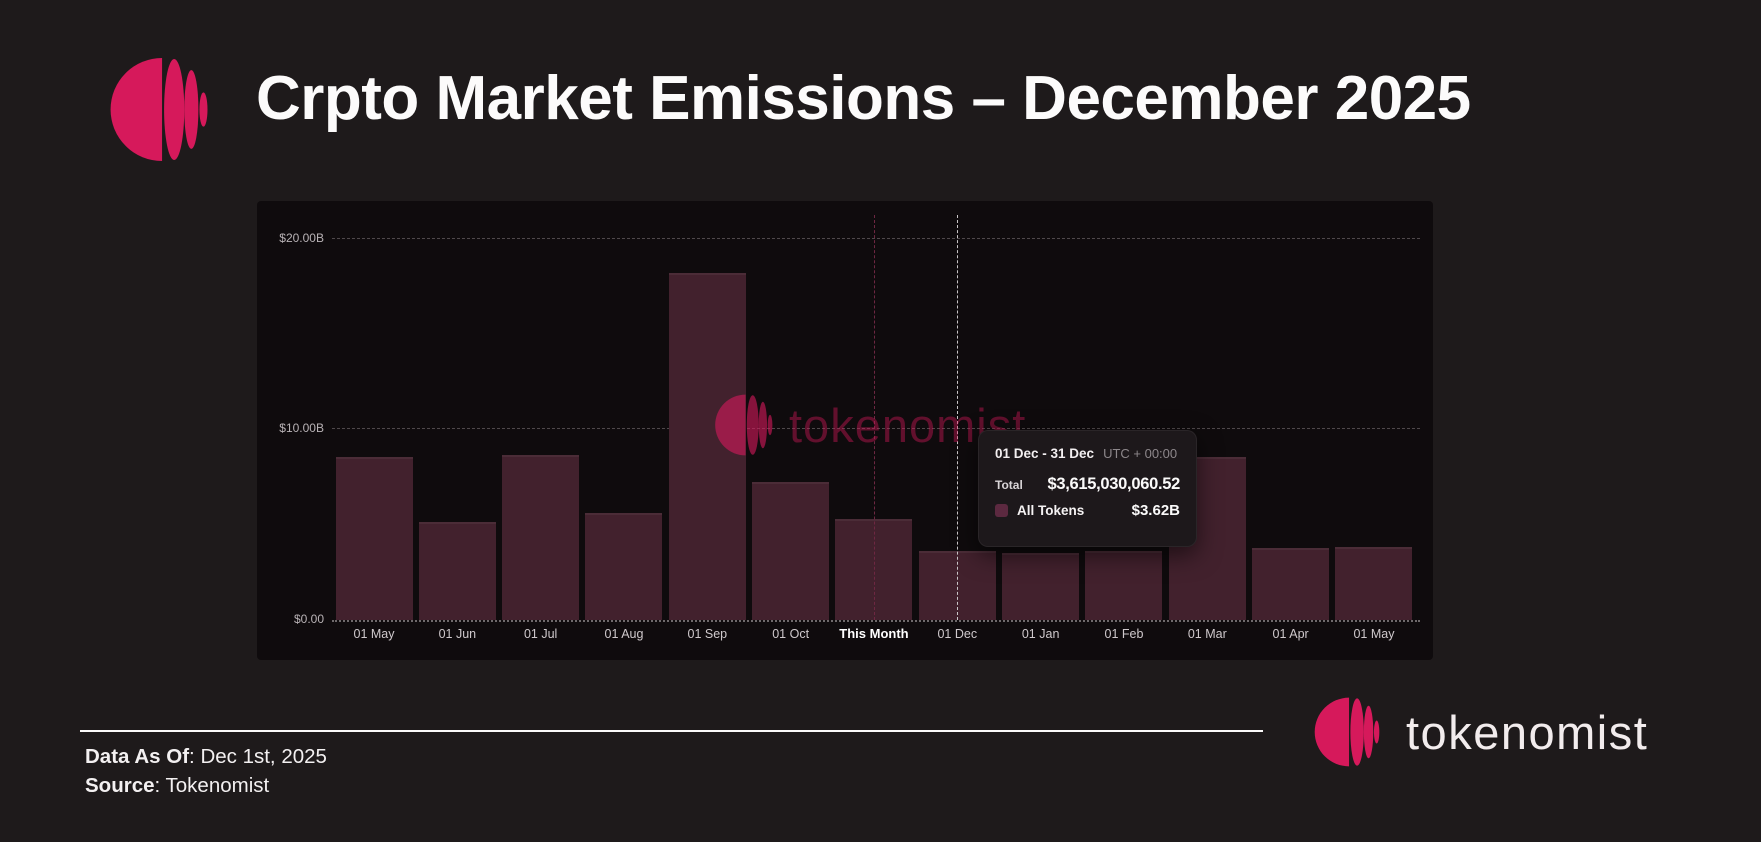  What do you see at coordinates (1290, 634) in the screenshot?
I see `x-tick-01-apr: 01 Apr` at bounding box center [1290, 634].